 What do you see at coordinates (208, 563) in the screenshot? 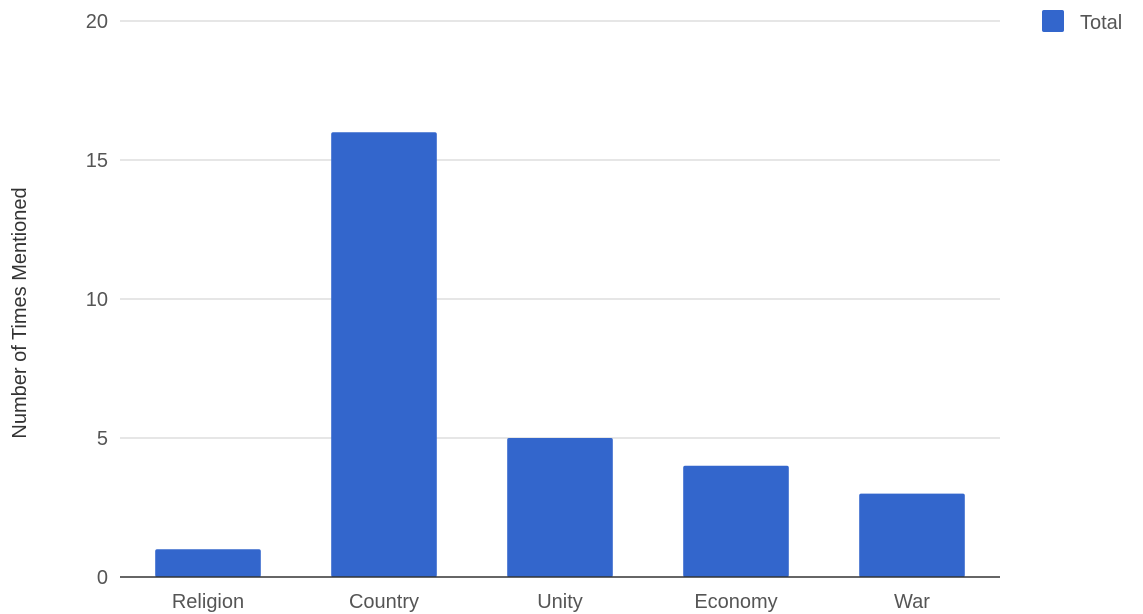
I see `bar-religion` at bounding box center [208, 563].